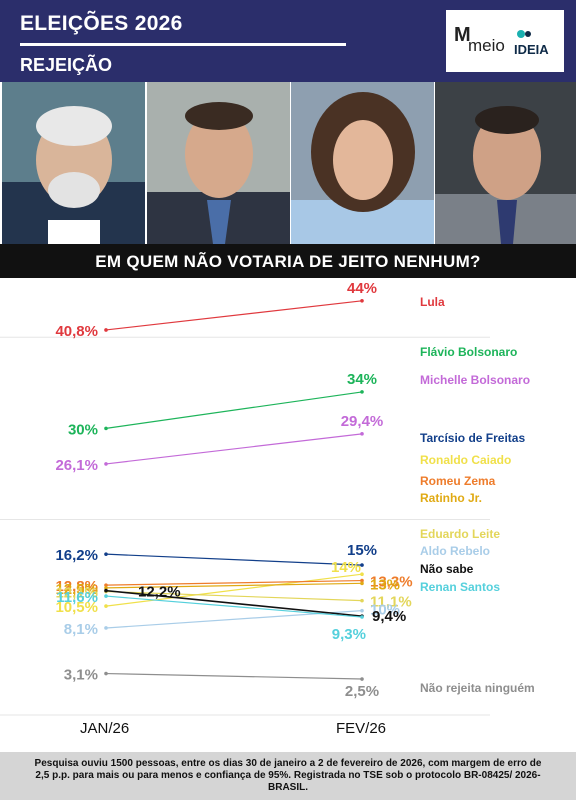  What do you see at coordinates (451, 498) in the screenshot?
I see `legend-item: Ratinho Jr.` at bounding box center [451, 498].